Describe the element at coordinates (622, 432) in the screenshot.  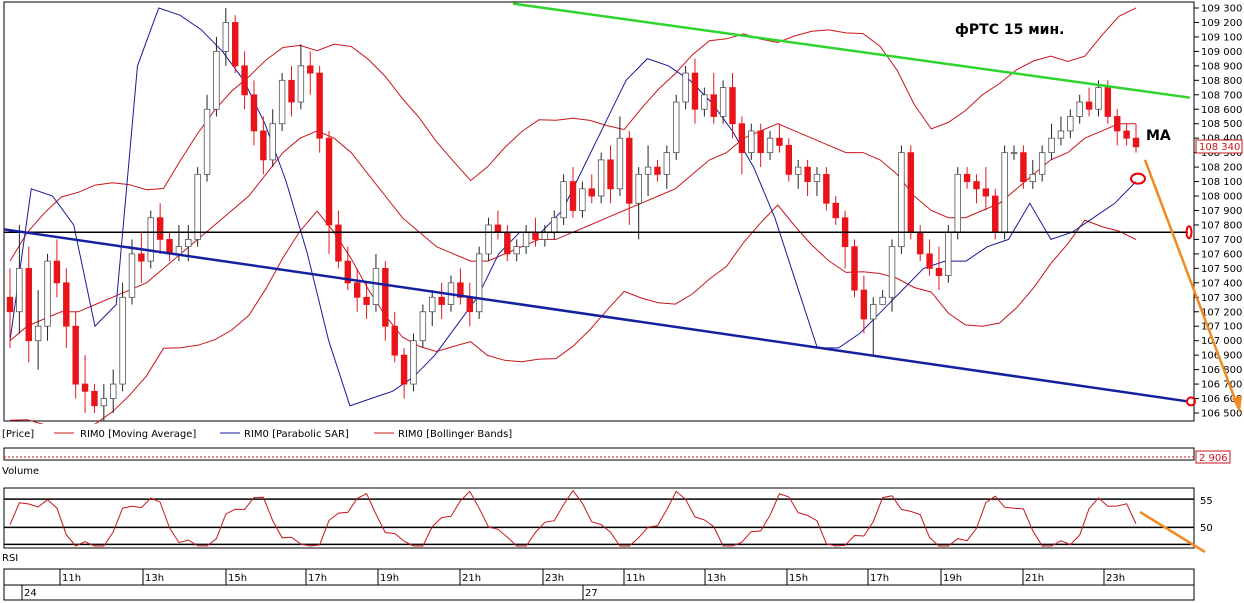
I see `legend-row` at that location.